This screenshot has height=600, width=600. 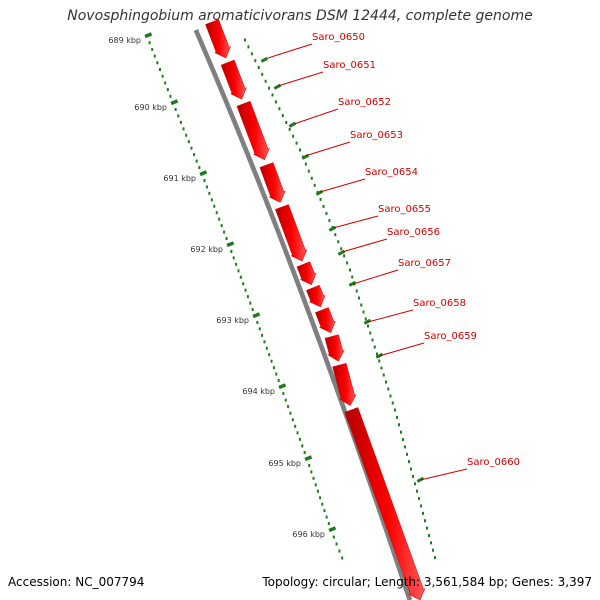 I want to click on gene-label: Saro_0659, so click(x=450, y=336).